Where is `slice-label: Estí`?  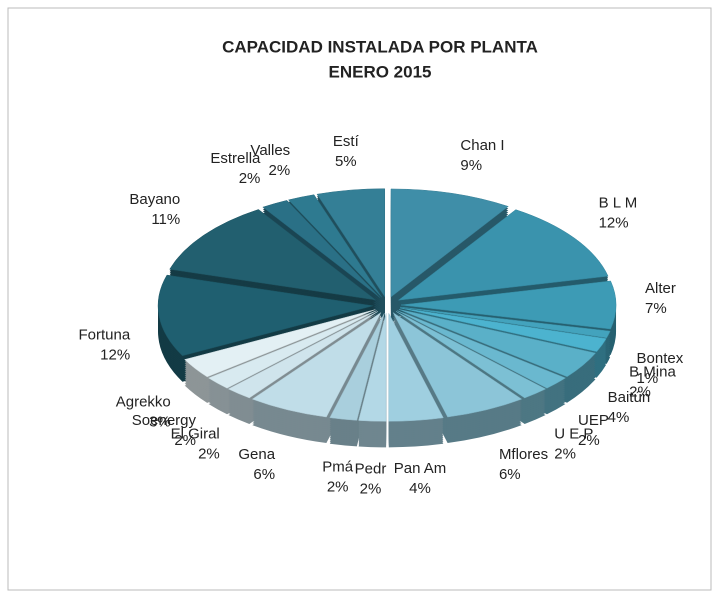
slice-label: Estí is located at coordinates (346, 141).